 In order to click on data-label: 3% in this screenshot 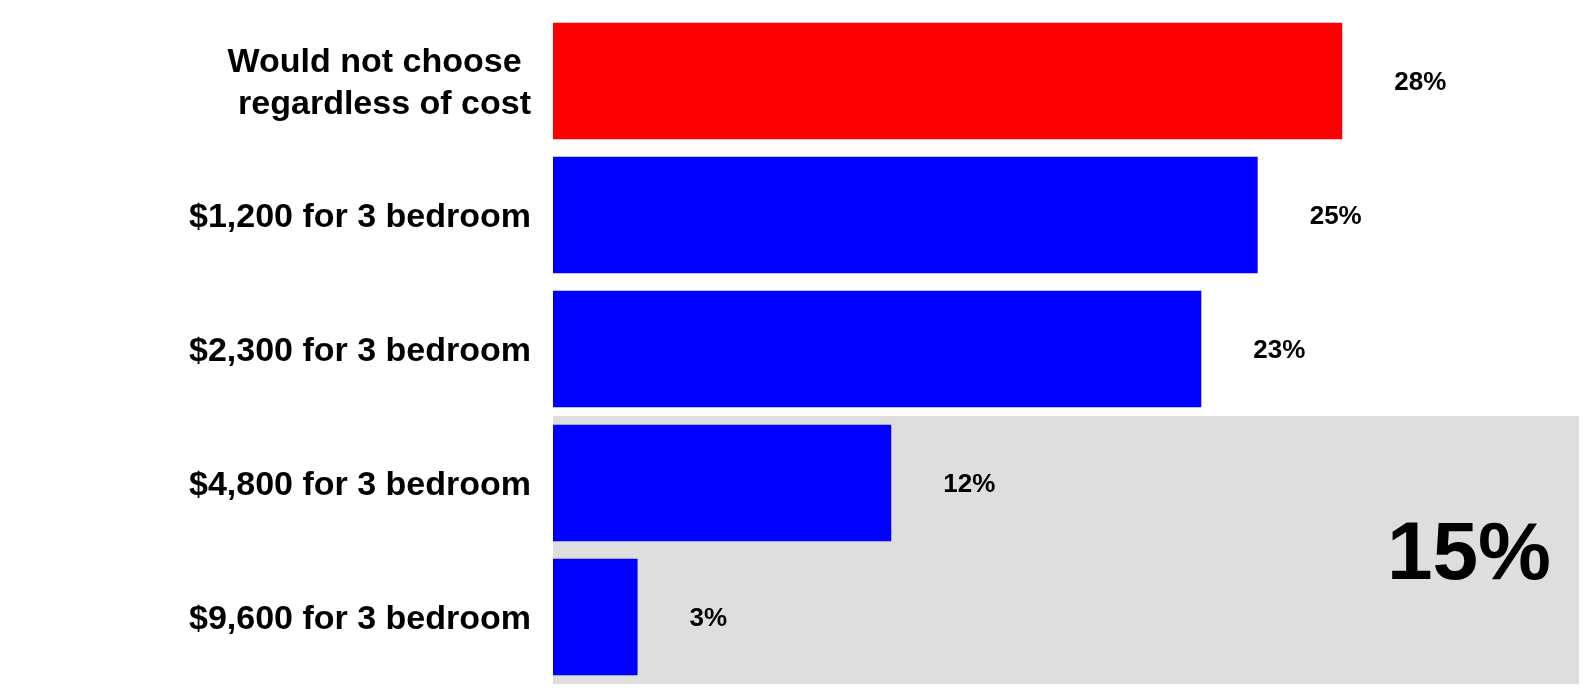, I will do `click(708, 617)`.